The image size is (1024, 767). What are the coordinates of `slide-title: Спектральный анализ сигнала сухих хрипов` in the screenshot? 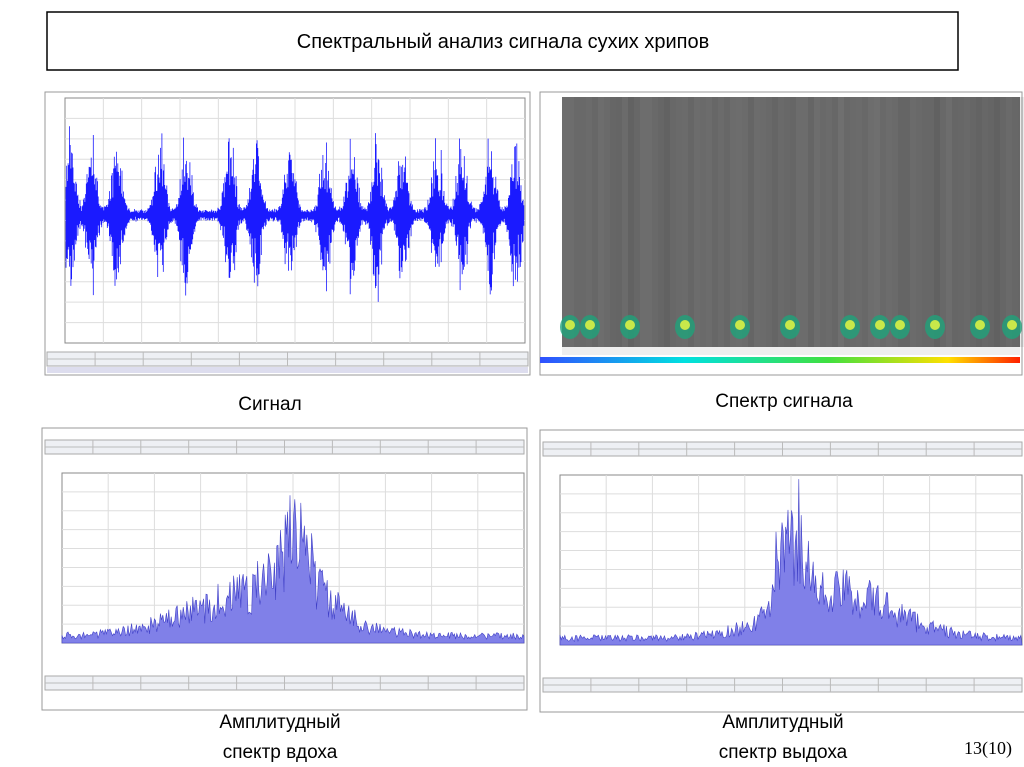 It's located at (503, 42).